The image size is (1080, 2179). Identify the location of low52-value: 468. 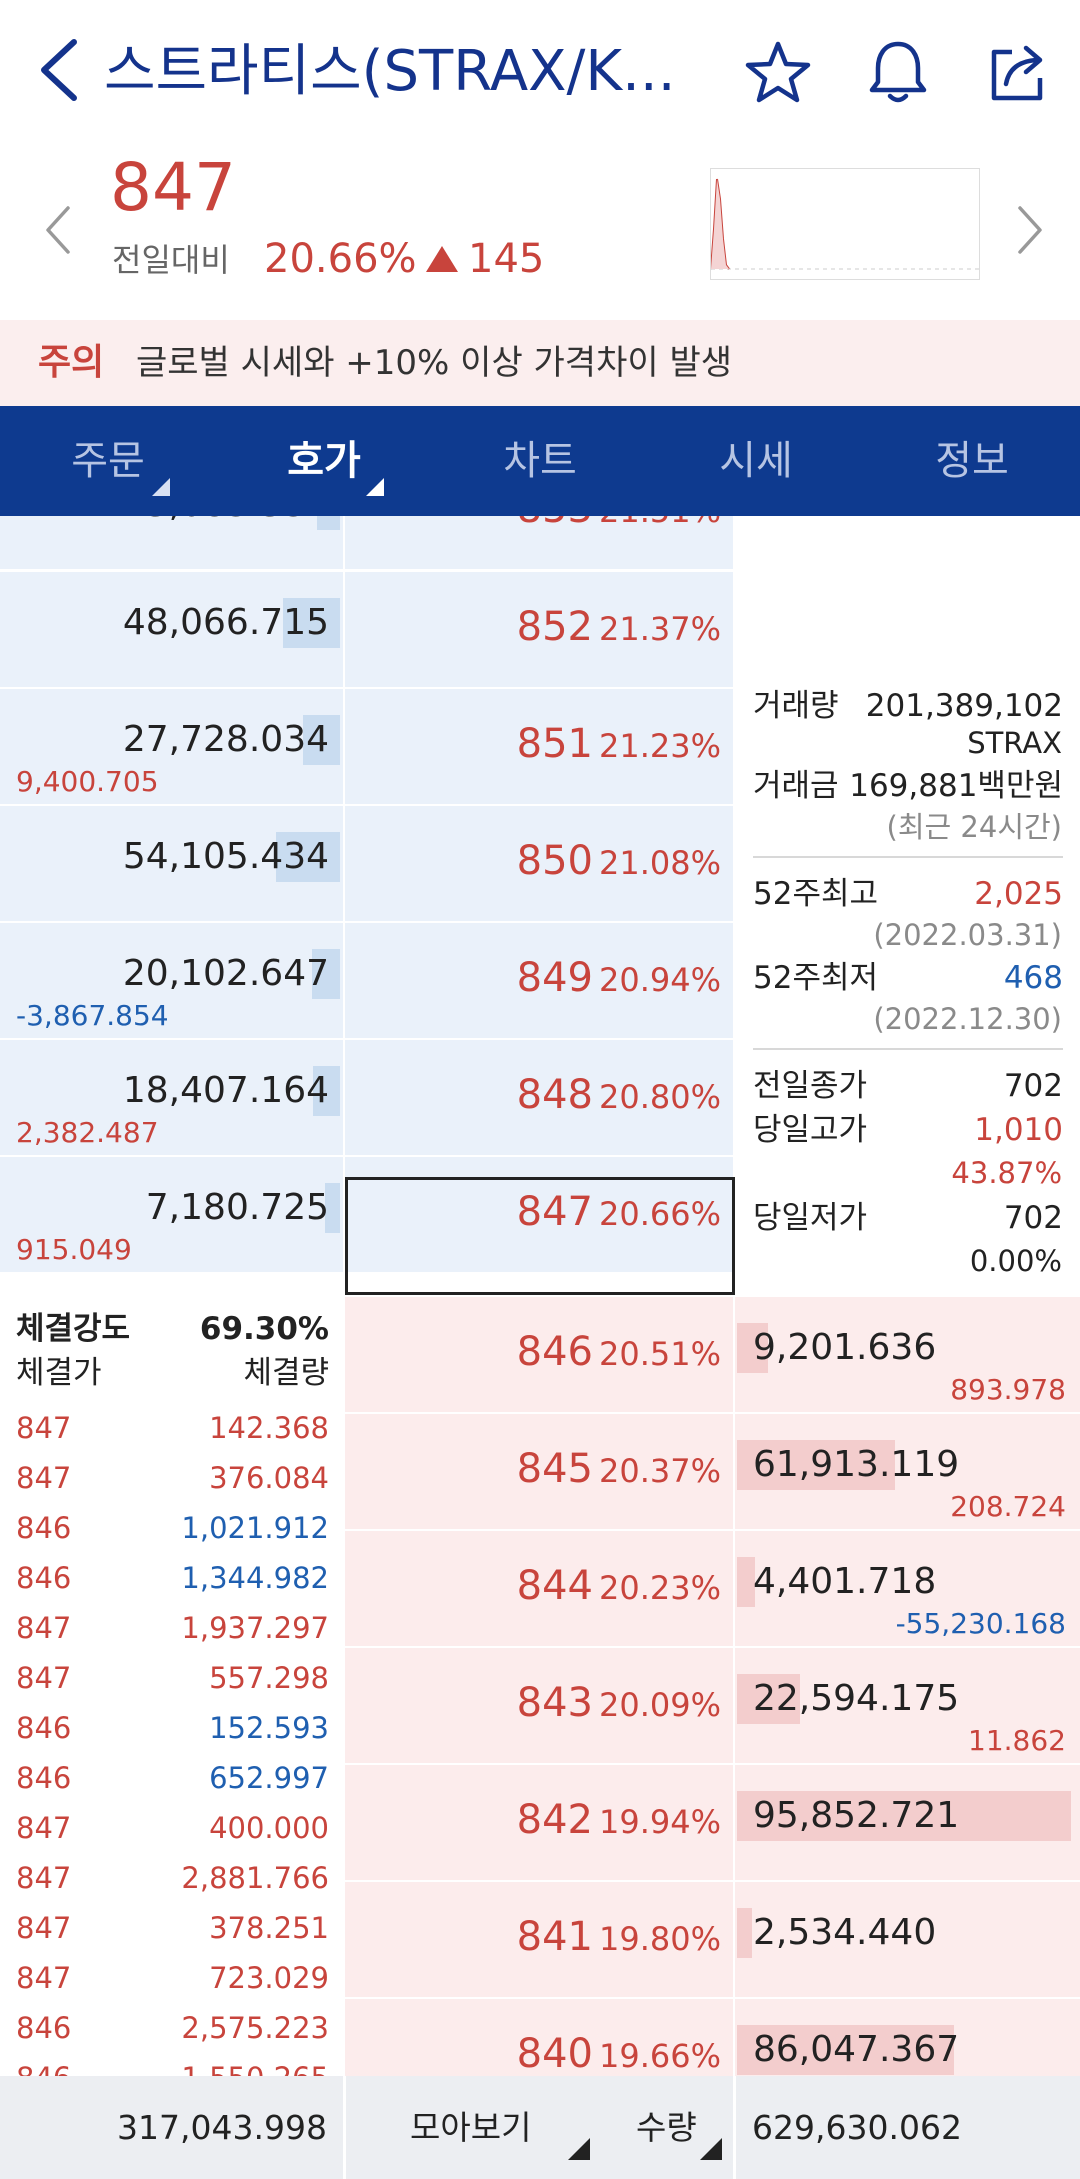
(1033, 978).